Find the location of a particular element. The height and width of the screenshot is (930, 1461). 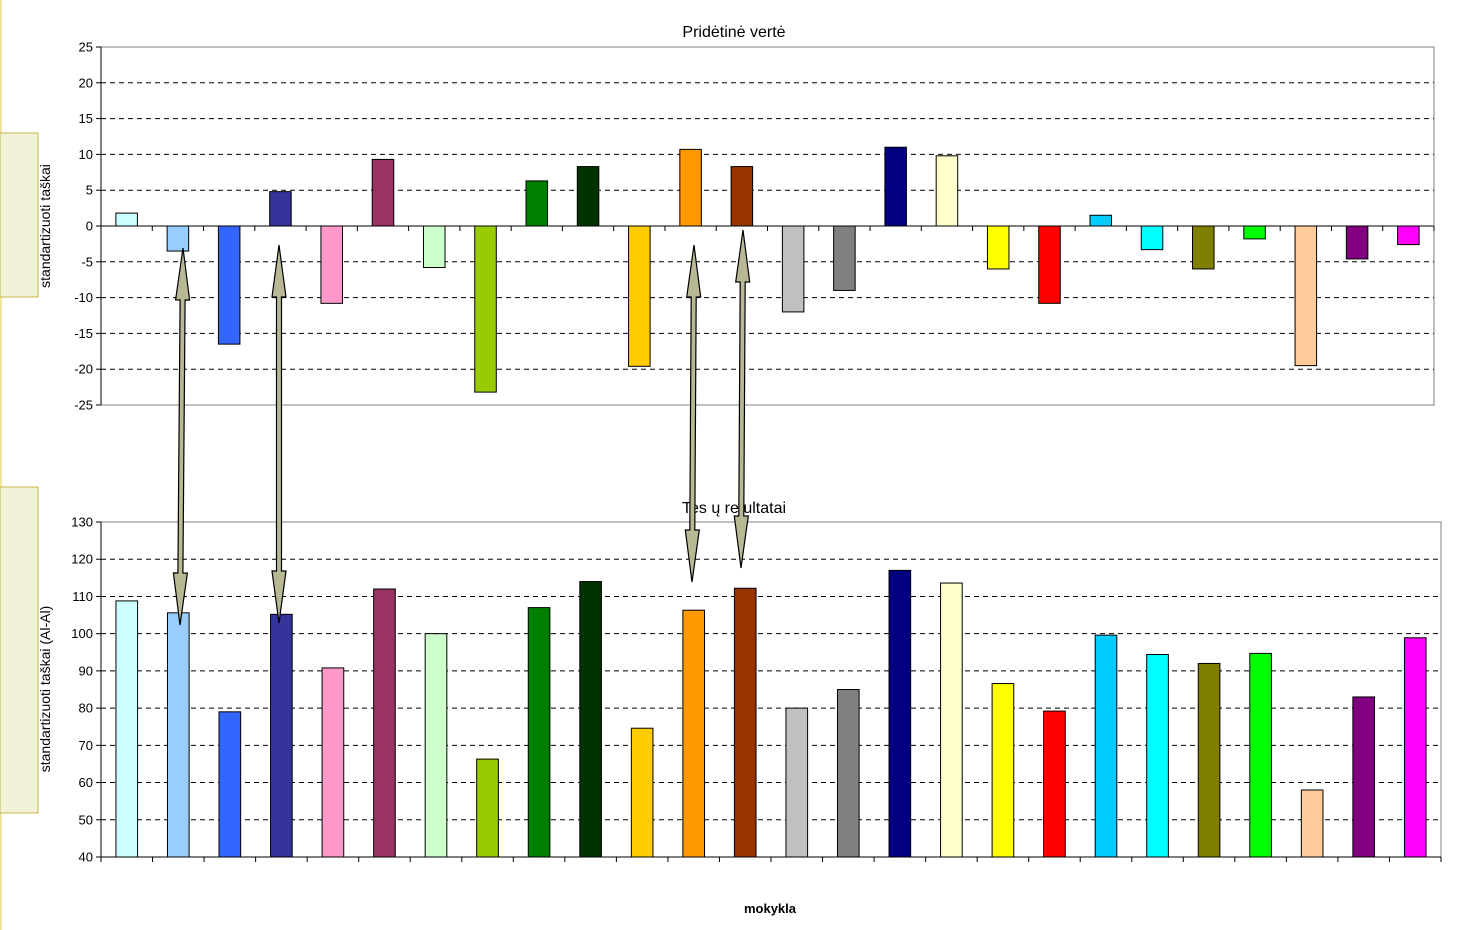

bottom-y-tick-label: 60 is located at coordinates (86, 782).